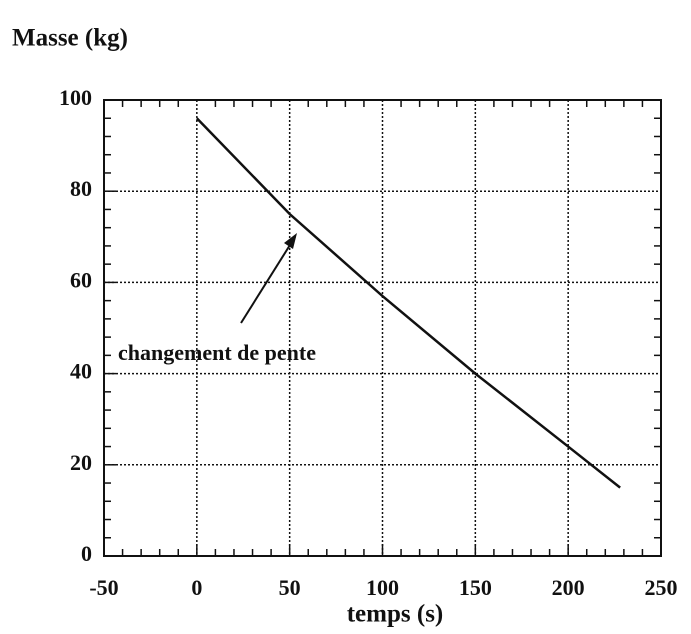  What do you see at coordinates (103, 587) in the screenshot?
I see `x-tick-label: -50` at bounding box center [103, 587].